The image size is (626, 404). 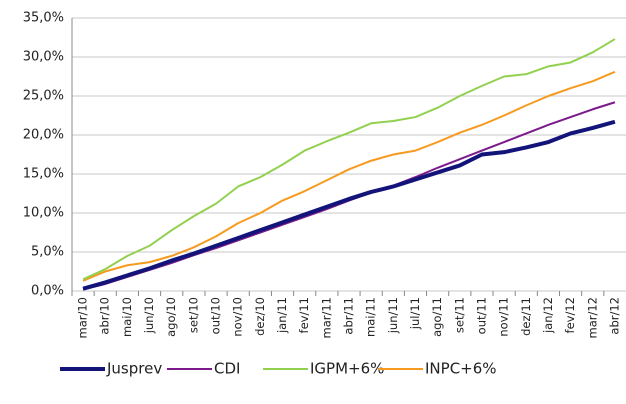 What do you see at coordinates (149, 315) in the screenshot?
I see `x-tick-label: jun/10` at bounding box center [149, 315].